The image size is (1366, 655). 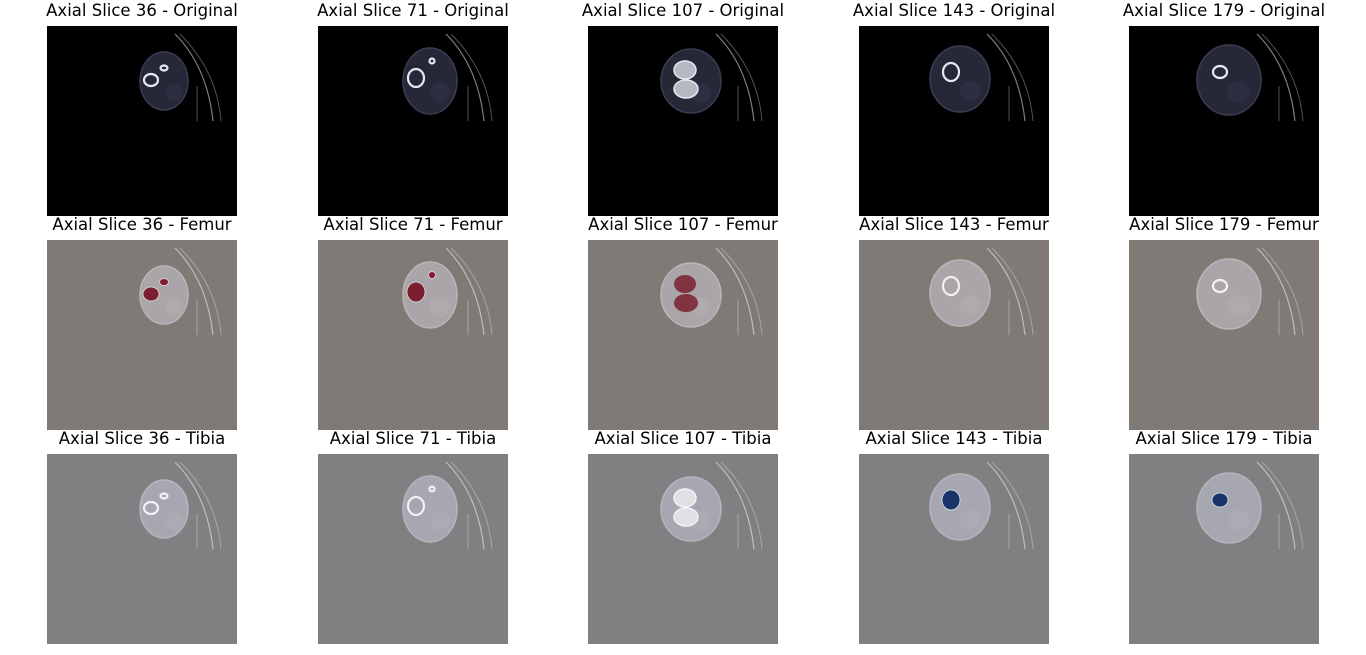 What do you see at coordinates (142, 438) in the screenshot?
I see `panel-title: Axial Slice 36 - Tibia` at bounding box center [142, 438].